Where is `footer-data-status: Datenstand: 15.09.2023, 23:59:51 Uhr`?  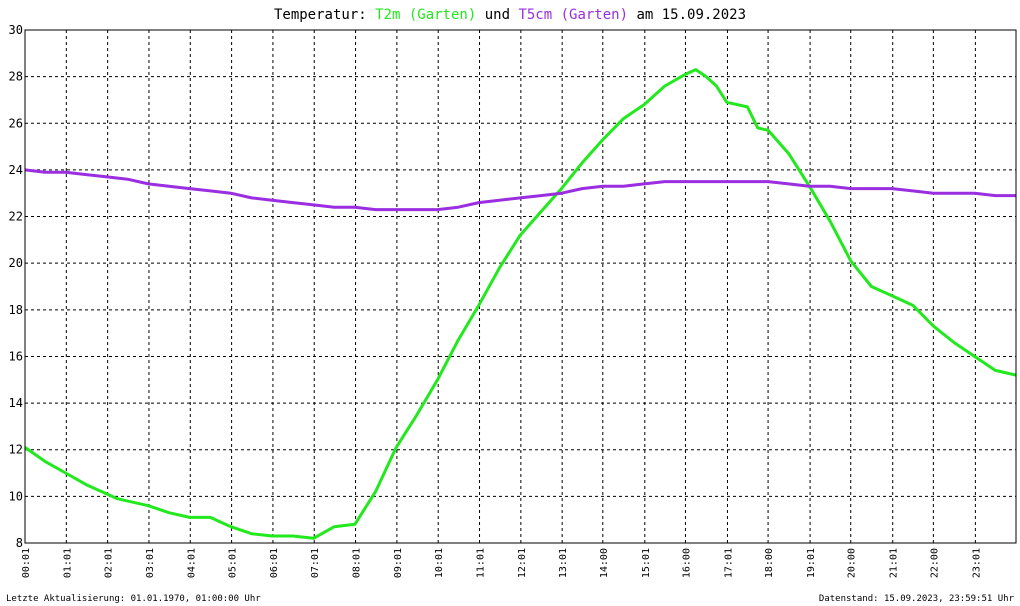
footer-data-status: Datenstand: 15.09.2023, 23:59:51 Uhr is located at coordinates (917, 599).